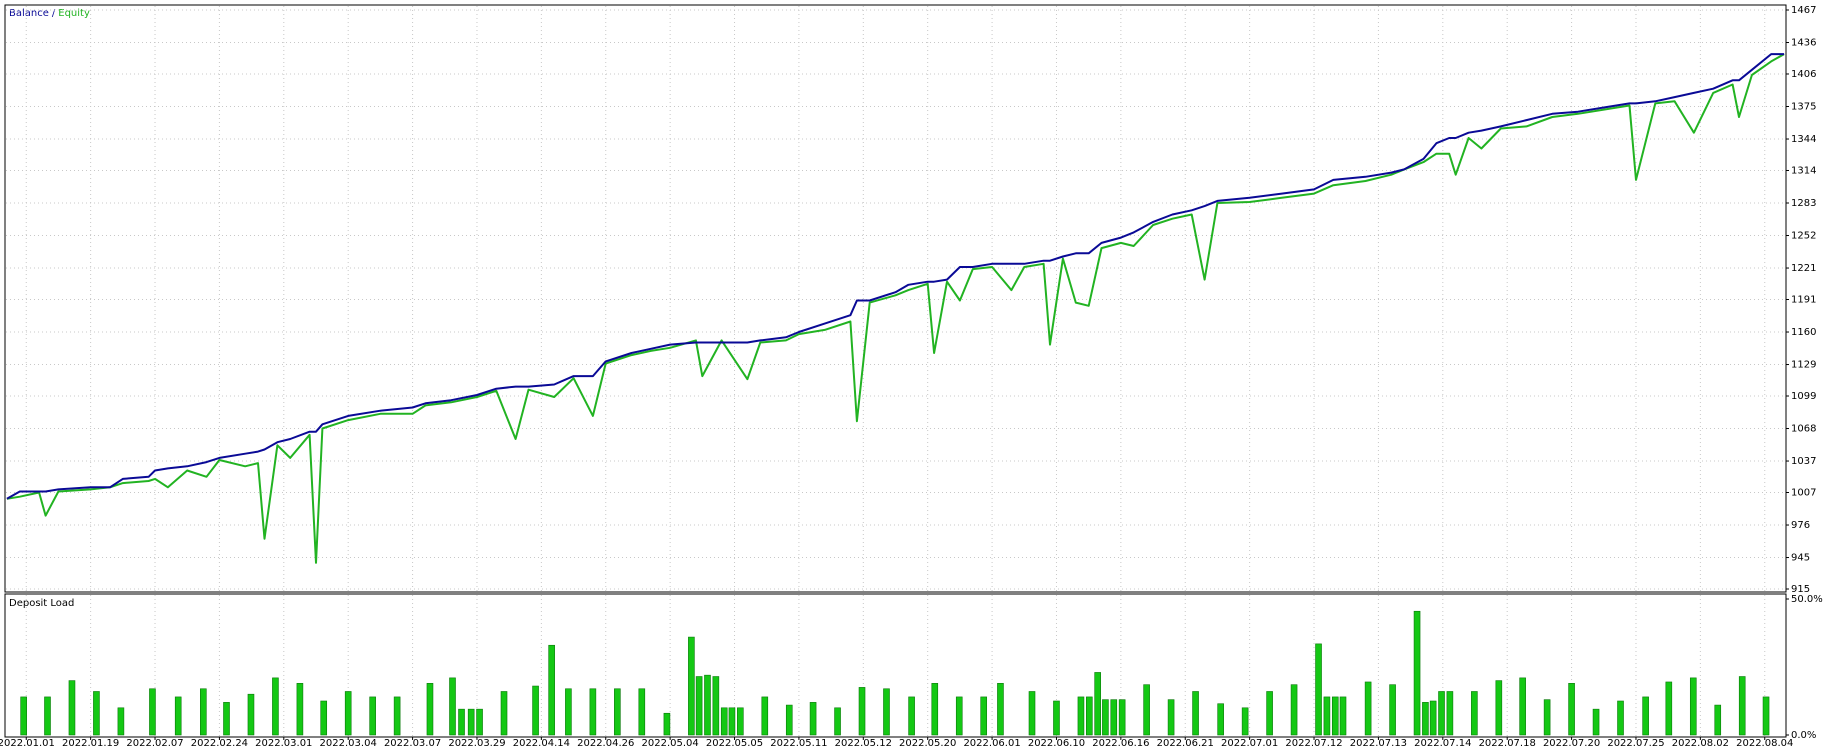 This screenshot has height=749, width=1826. I want to click on x-tick-label: 2022.02.07, so click(154, 743).